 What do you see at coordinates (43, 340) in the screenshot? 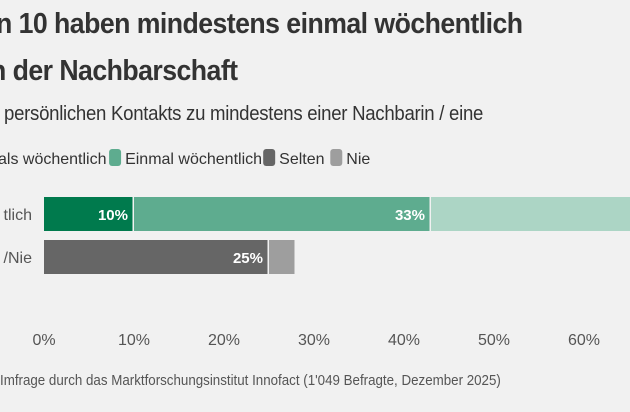
I see `x-tick-label: 0%` at bounding box center [43, 340].